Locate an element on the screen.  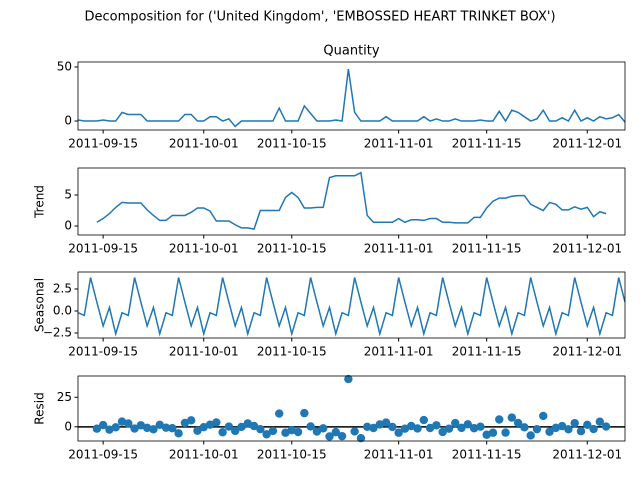
y-tick-label: 50 is located at coordinates (64, 66).